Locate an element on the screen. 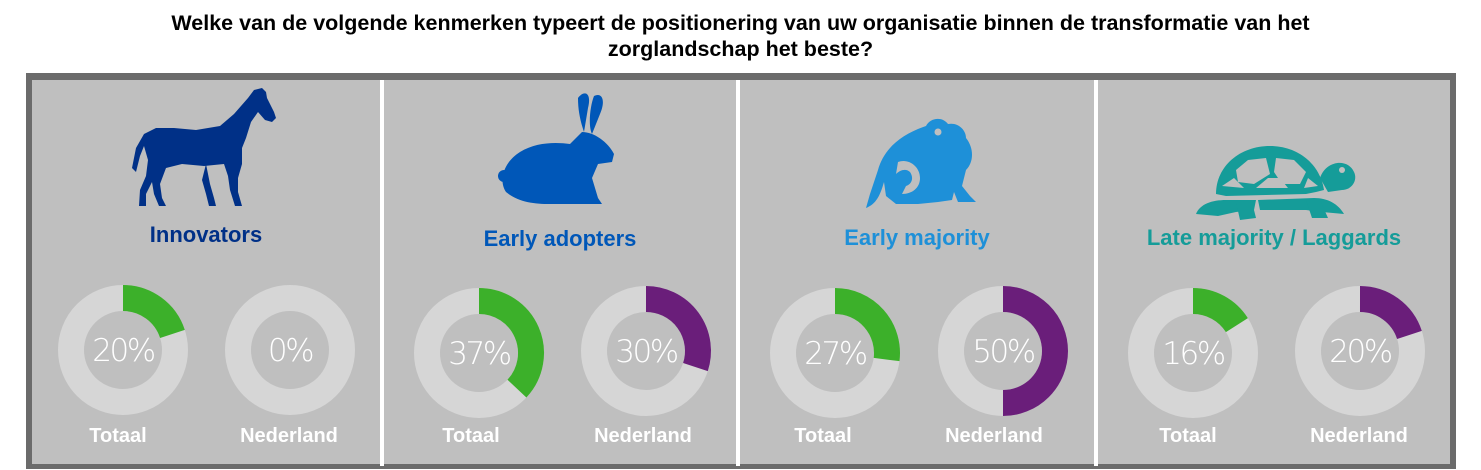  donut-value-label-totaal: 37% is located at coordinates (479, 354).